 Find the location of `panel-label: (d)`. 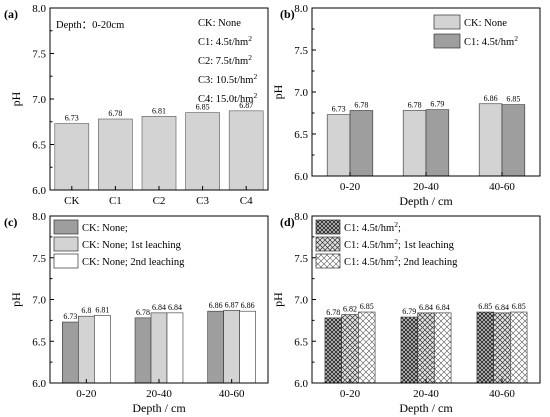

panel-label: (d) is located at coordinates (287, 222).